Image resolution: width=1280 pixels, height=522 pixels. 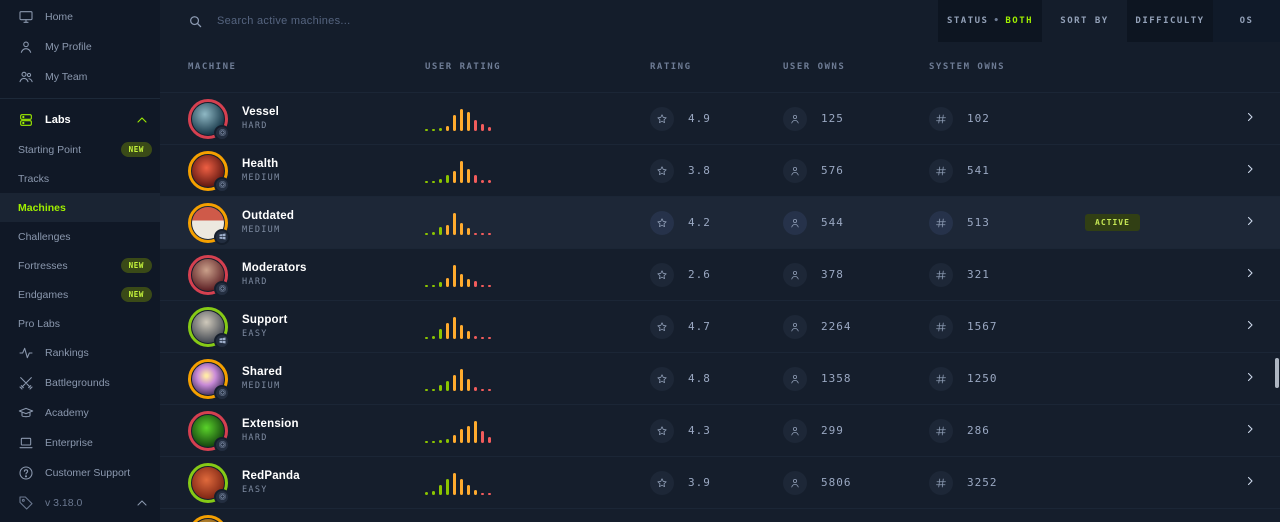 What do you see at coordinates (1004, 222) in the screenshot?
I see `system-owns-cell: 513` at bounding box center [1004, 222].